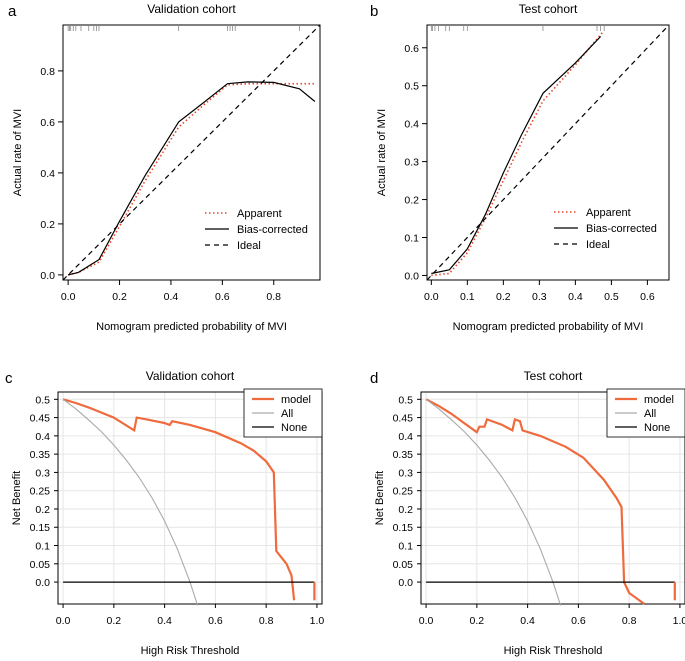  What do you see at coordinates (575, 297) in the screenshot?
I see `panel-b-x-tick-label: 0.4` at bounding box center [575, 297].